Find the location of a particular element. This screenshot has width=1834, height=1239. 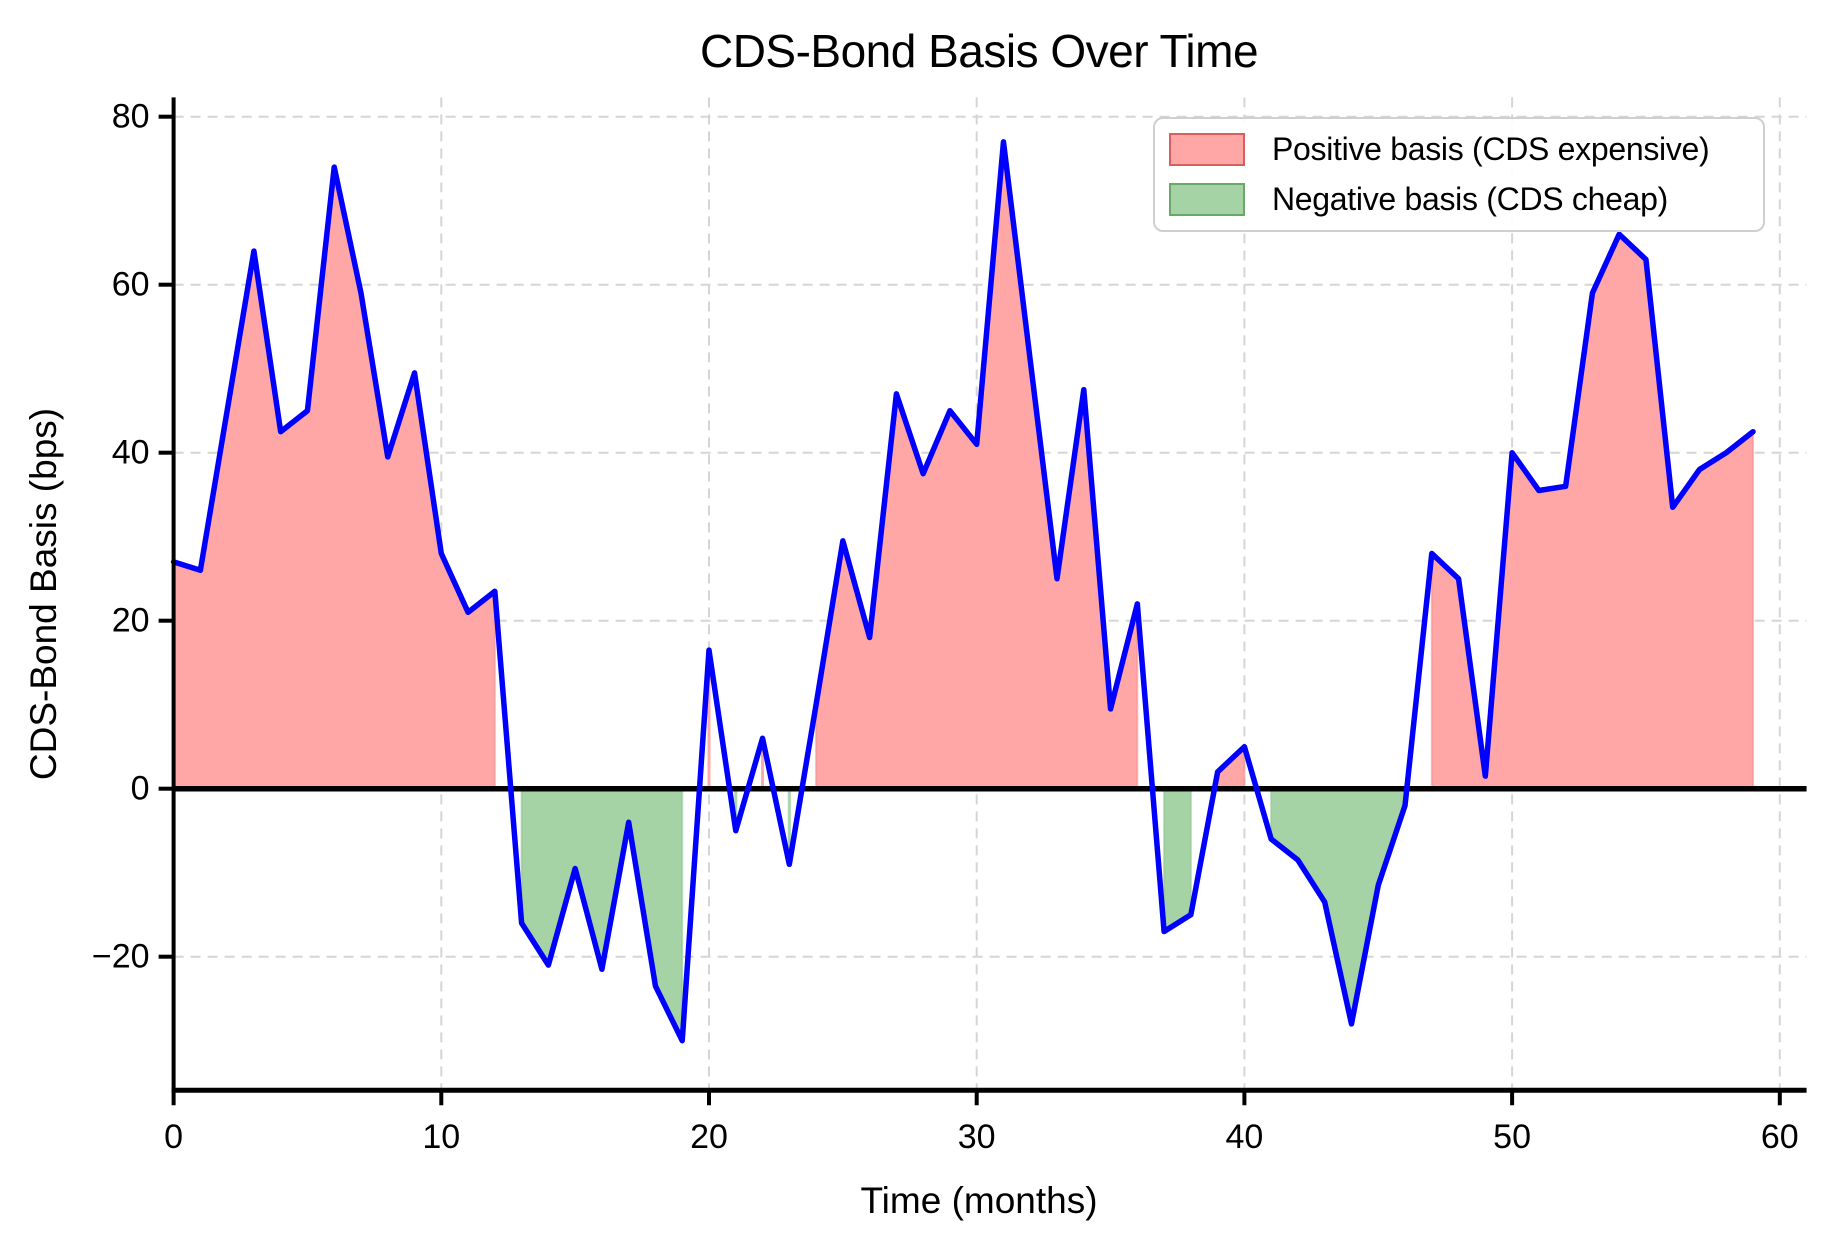

x-tick-label-50: 50 is located at coordinates (1512, 1137).